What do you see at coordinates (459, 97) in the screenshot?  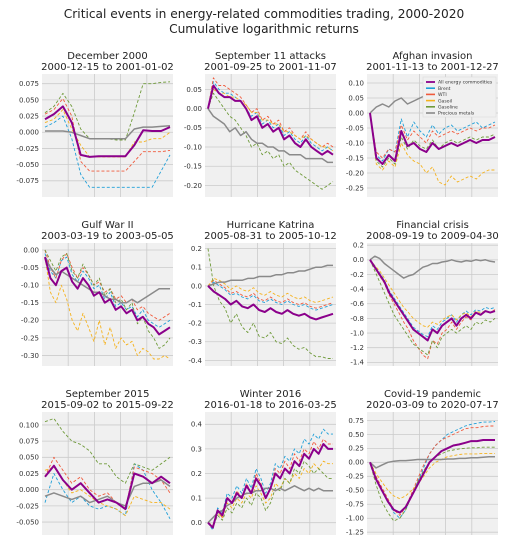 I see `legend-box` at bounding box center [459, 97].